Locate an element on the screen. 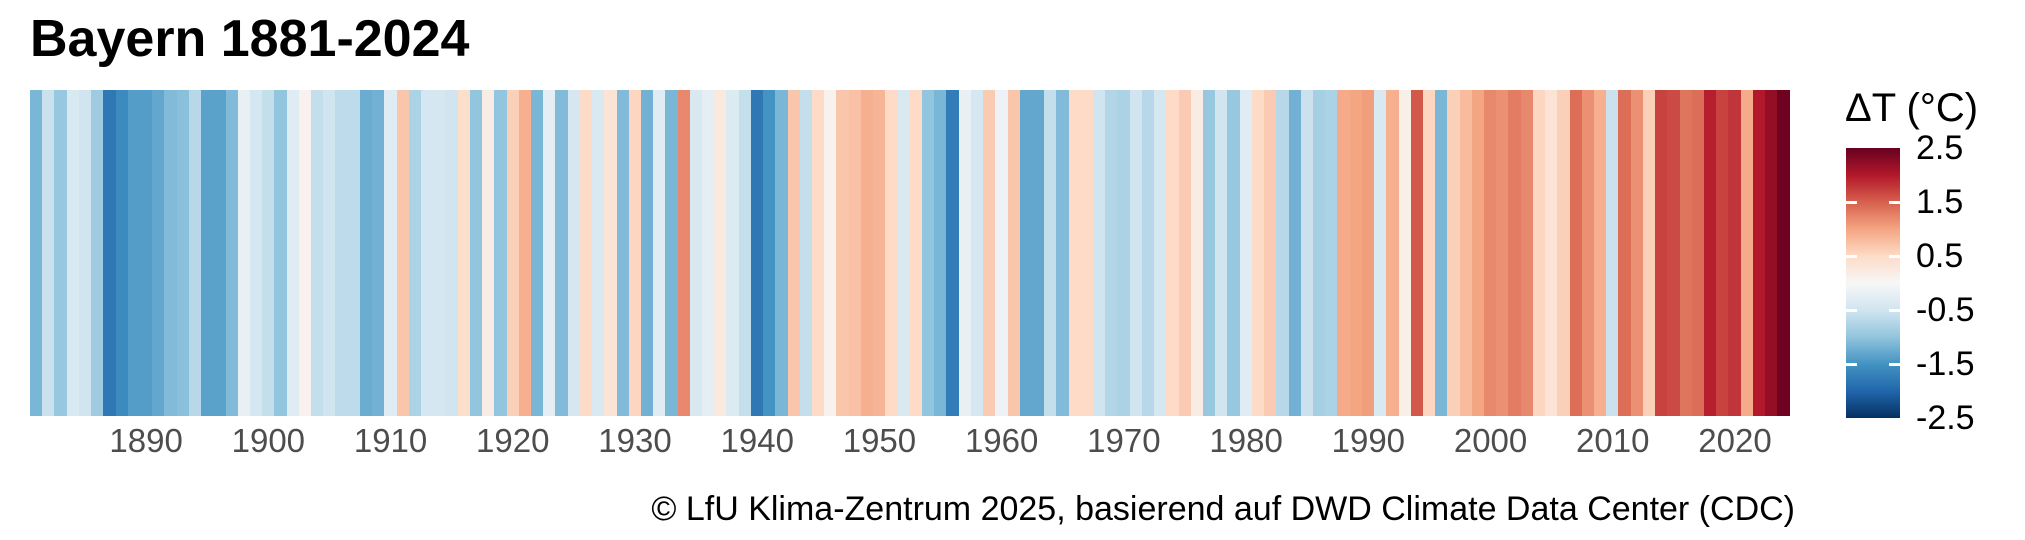 This screenshot has width=2025, height=540. legend-tick-label: 1.5 is located at coordinates (1940, 202).